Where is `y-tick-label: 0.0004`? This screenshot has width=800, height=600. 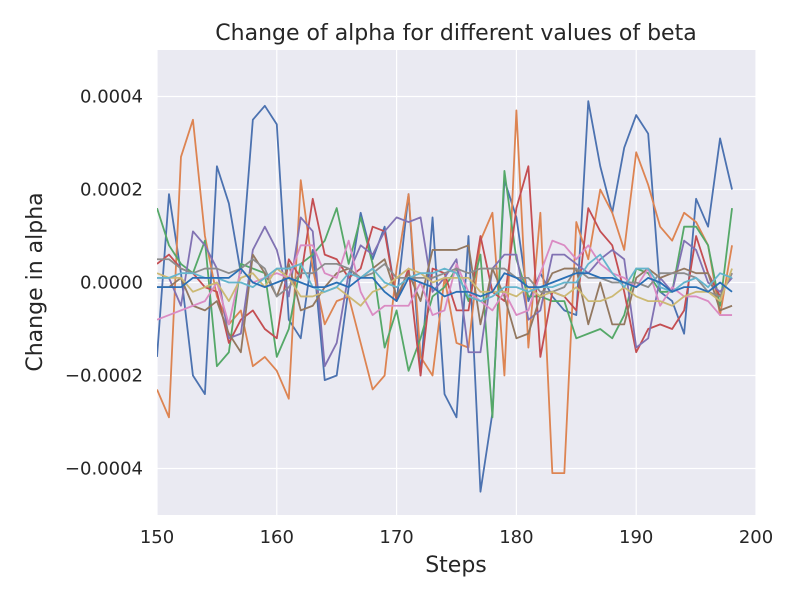 y-tick-label: 0.0004 is located at coordinates (111, 97).